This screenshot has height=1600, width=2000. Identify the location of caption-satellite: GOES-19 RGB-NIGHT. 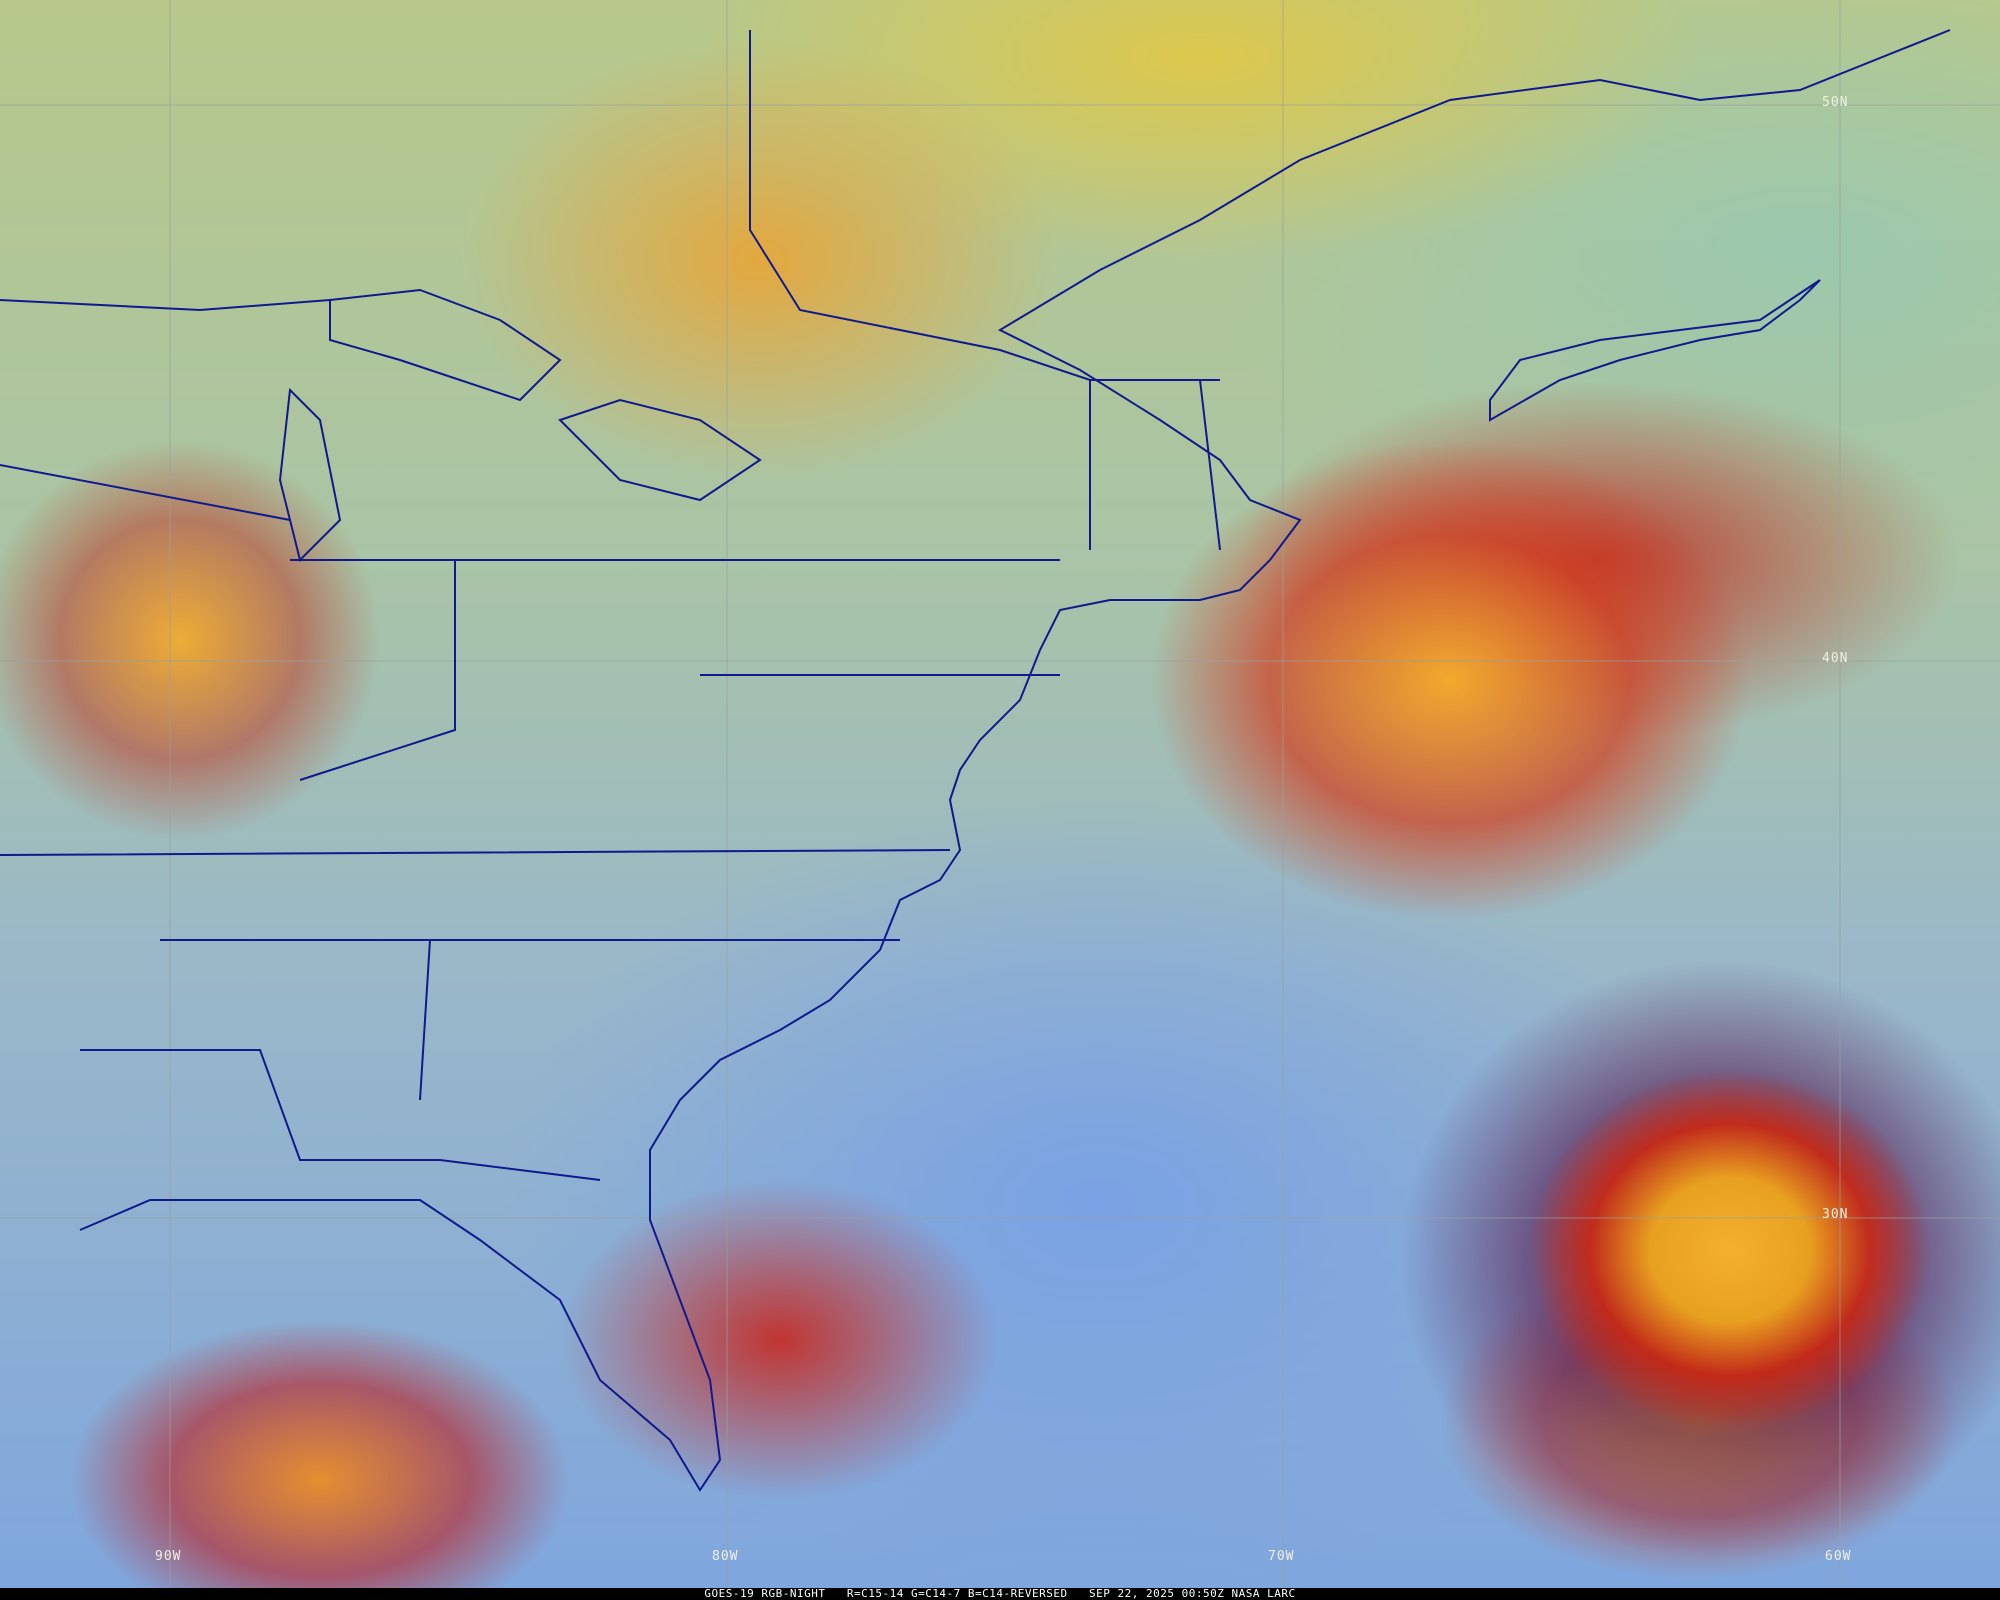
(765, 1593).